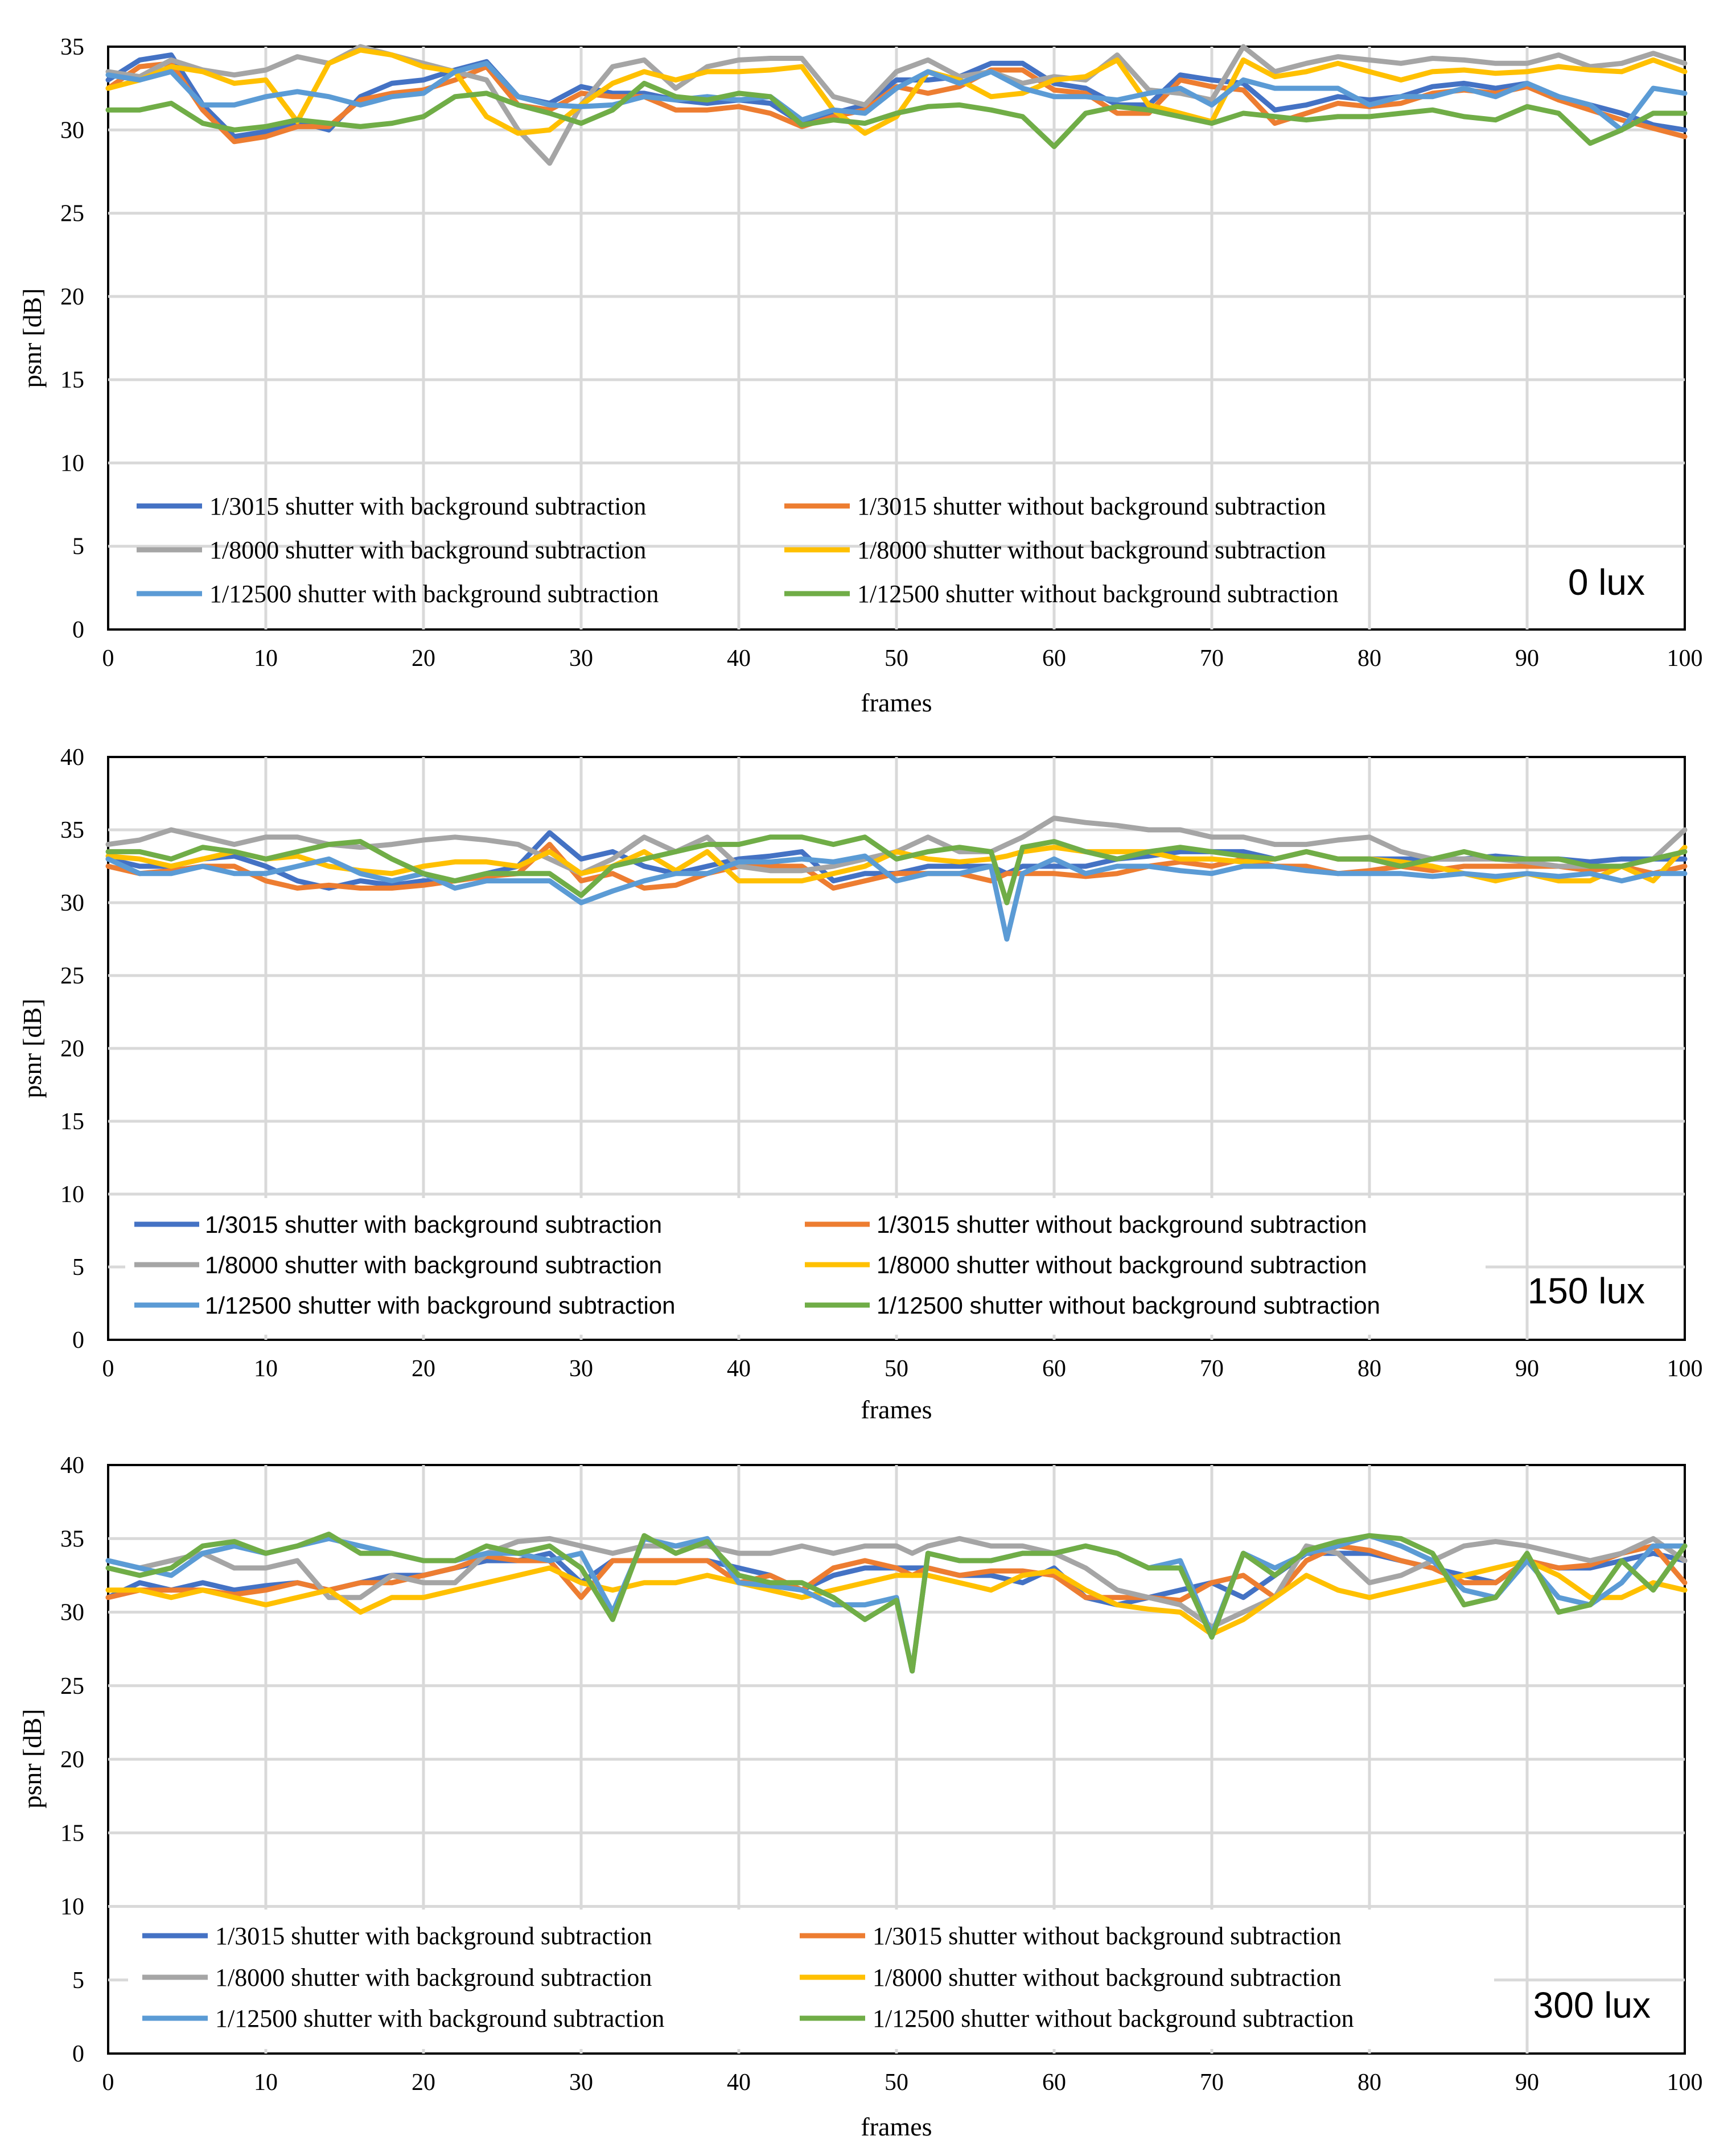 Image resolution: width=1736 pixels, height=2152 pixels. I want to click on lux-label: 300 lux, so click(1592, 2005).